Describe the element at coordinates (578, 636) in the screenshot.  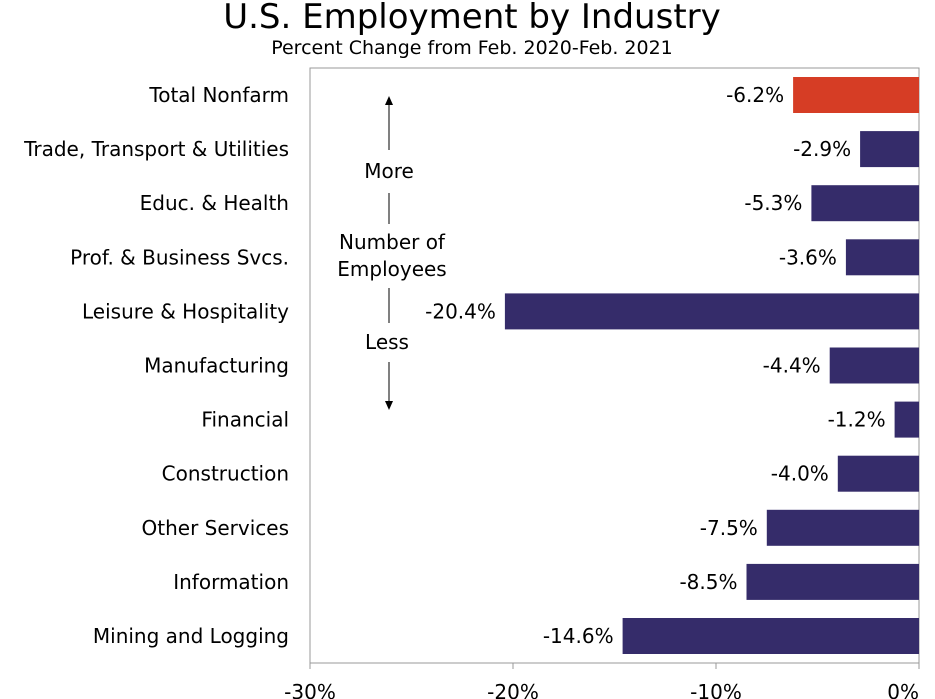
I see `data-label: -14.6%` at that location.